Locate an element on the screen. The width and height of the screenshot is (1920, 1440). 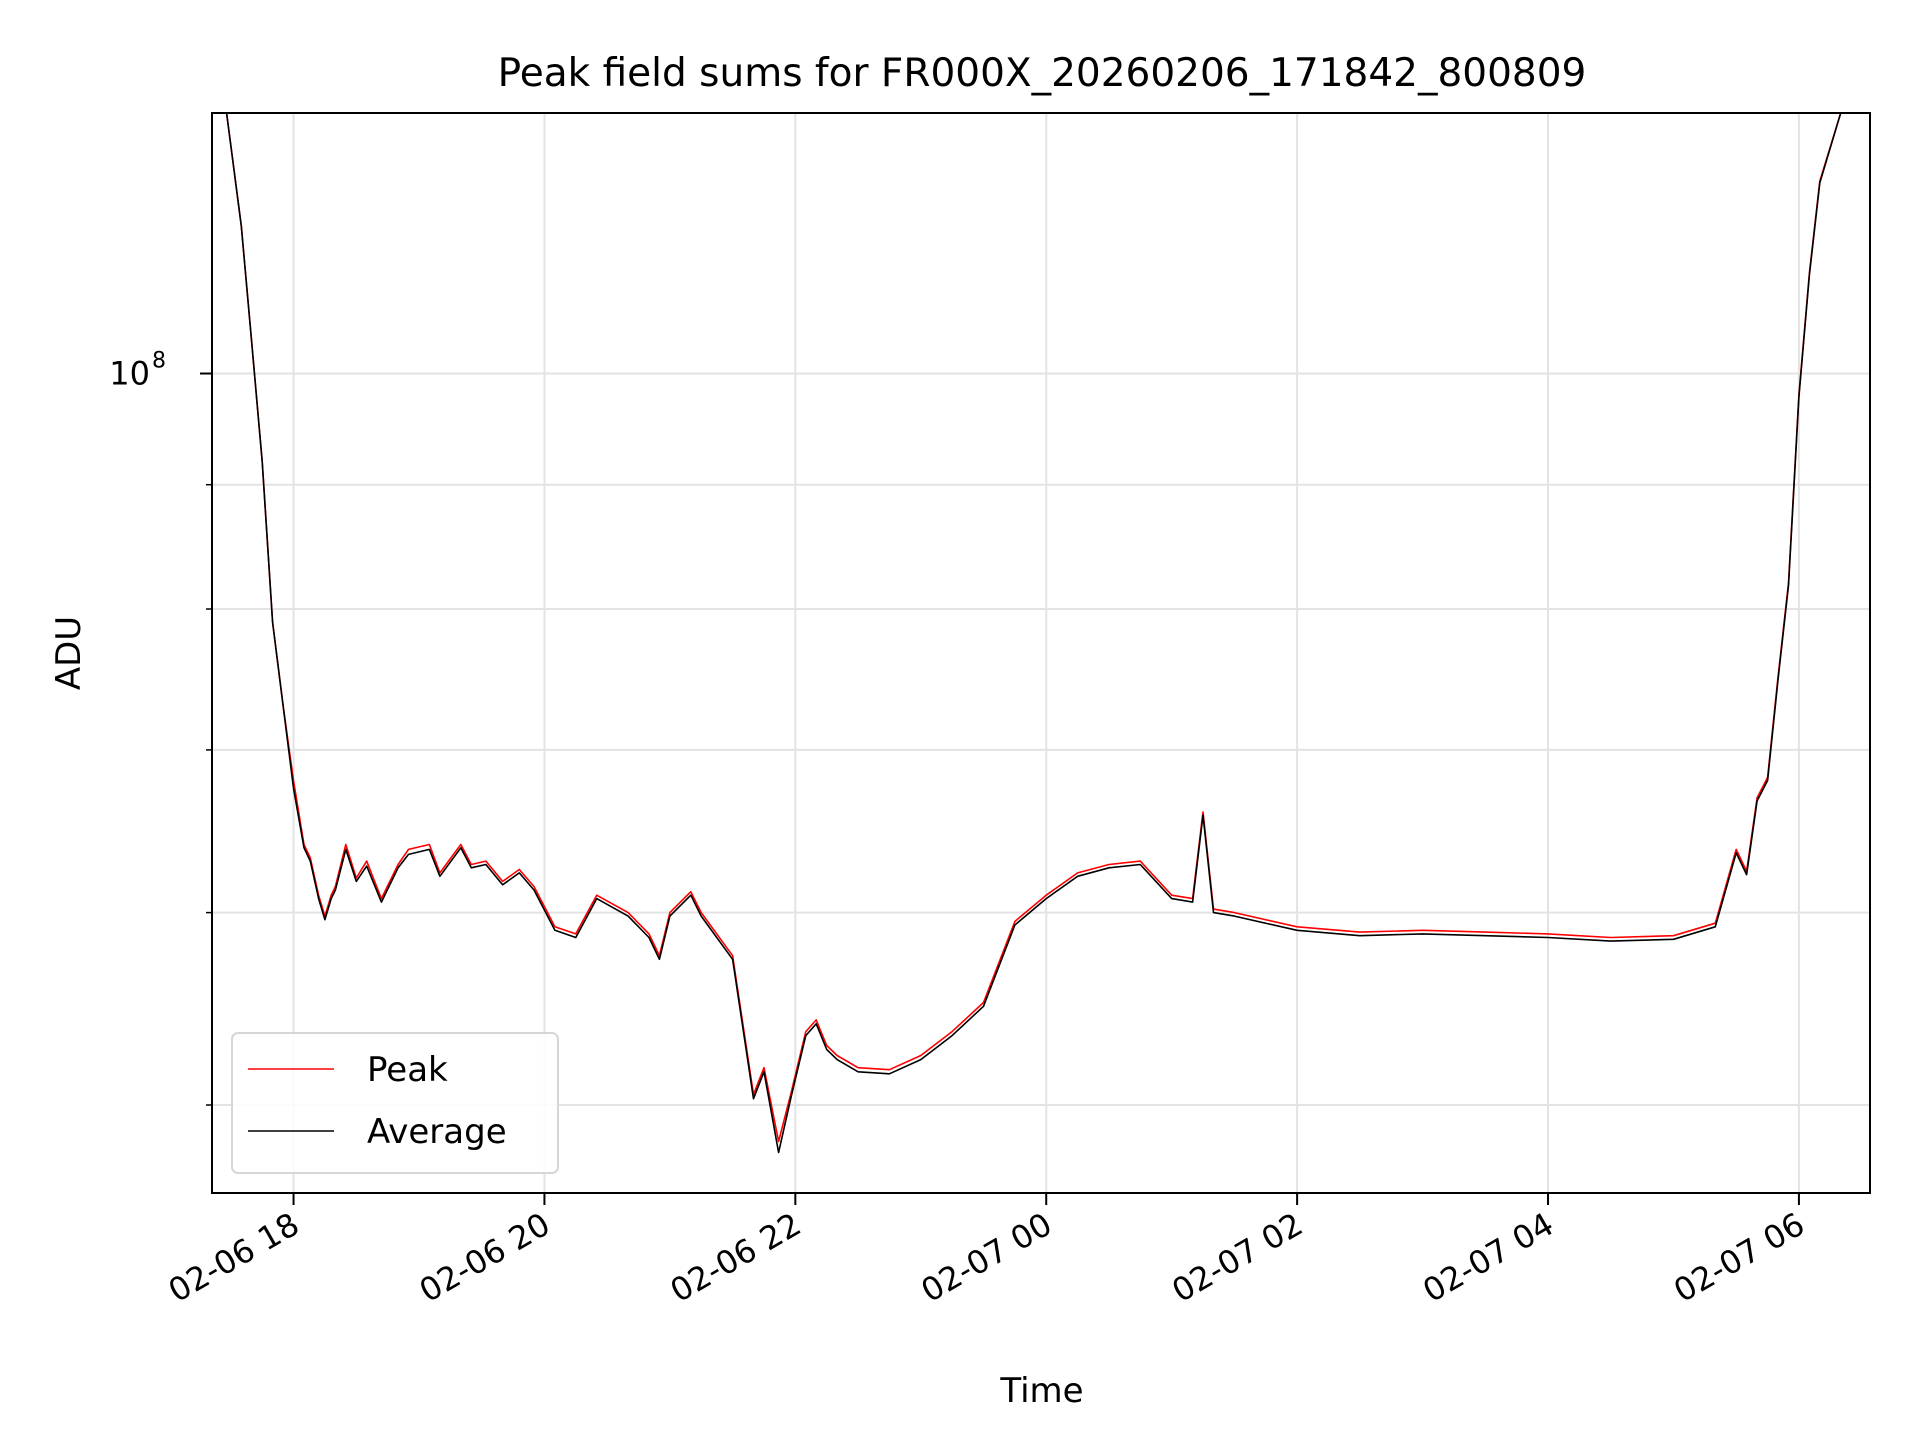
legend: Peak Average is located at coordinates (395, 1103).